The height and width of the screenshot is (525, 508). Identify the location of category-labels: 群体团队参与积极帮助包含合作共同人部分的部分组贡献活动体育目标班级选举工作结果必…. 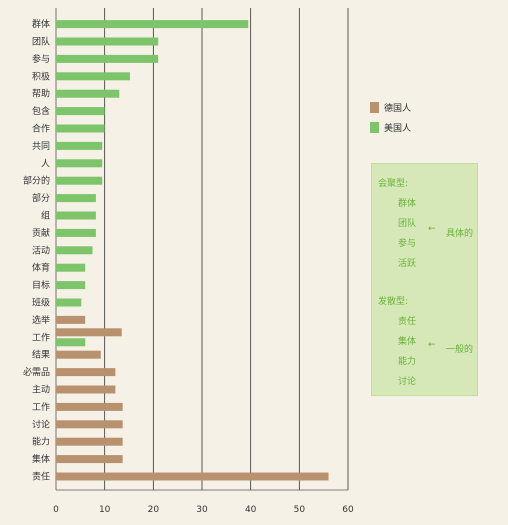
(36, 250).